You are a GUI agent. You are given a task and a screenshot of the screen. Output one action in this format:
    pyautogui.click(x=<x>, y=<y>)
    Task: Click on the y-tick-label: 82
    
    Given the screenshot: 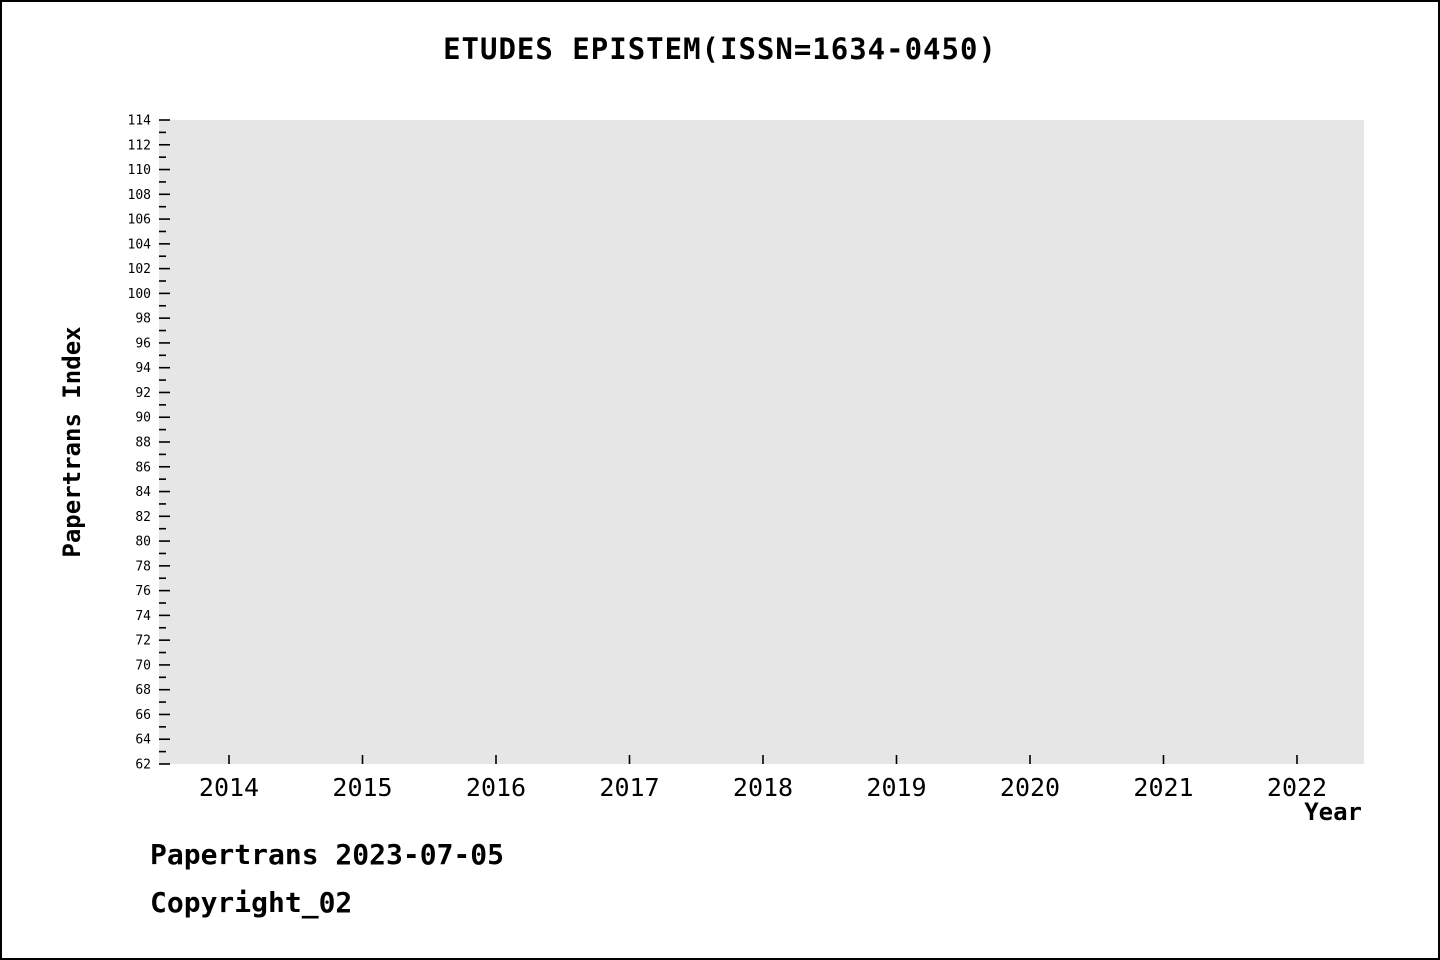 What is the action you would take?
    pyautogui.click(x=143, y=517)
    